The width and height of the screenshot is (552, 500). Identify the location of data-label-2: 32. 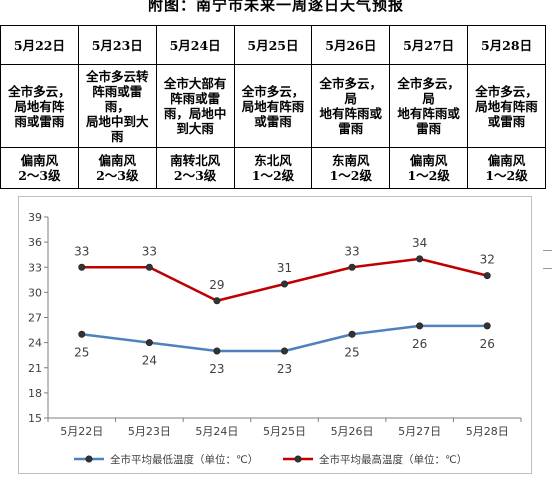
(487, 260).